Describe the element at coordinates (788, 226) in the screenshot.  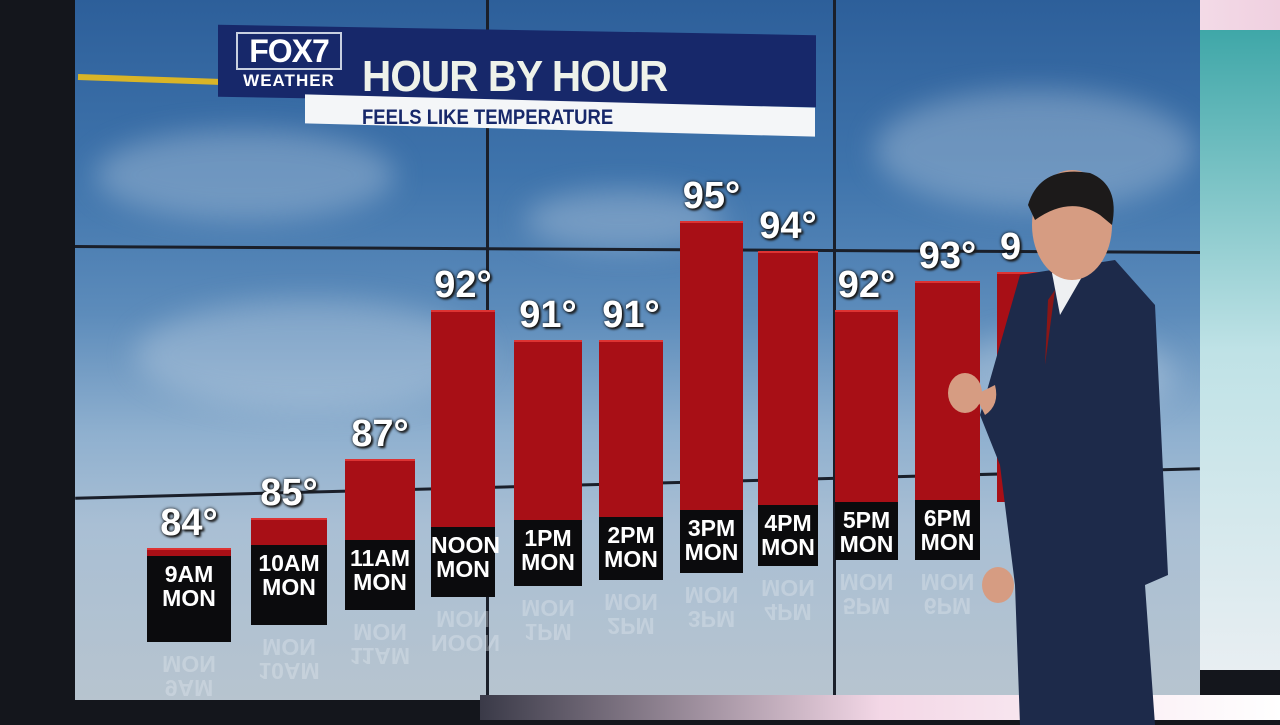
I see `value-label: 94°` at that location.